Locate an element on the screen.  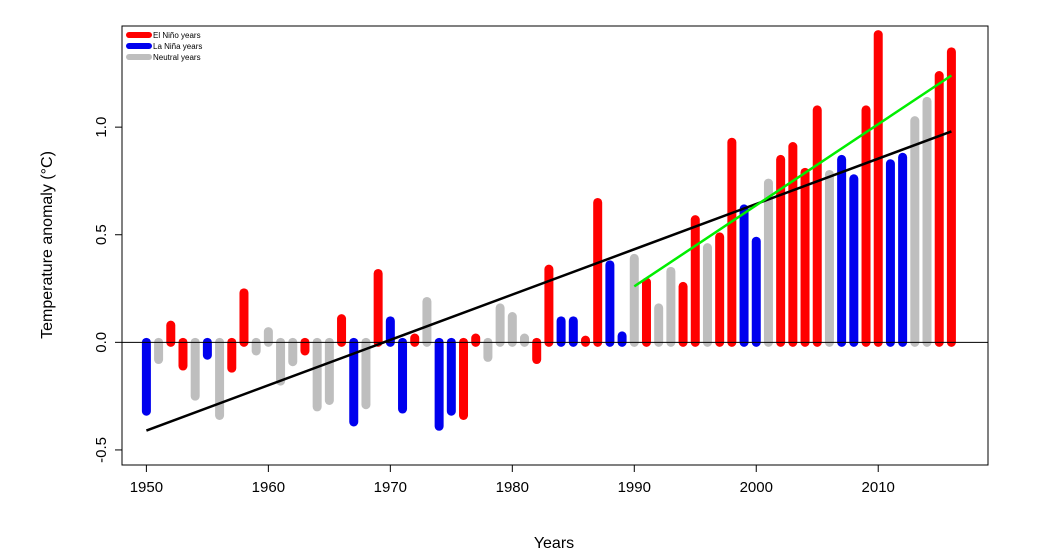
y-tick-label-0: -0.5 is located at coordinates (101, 450).